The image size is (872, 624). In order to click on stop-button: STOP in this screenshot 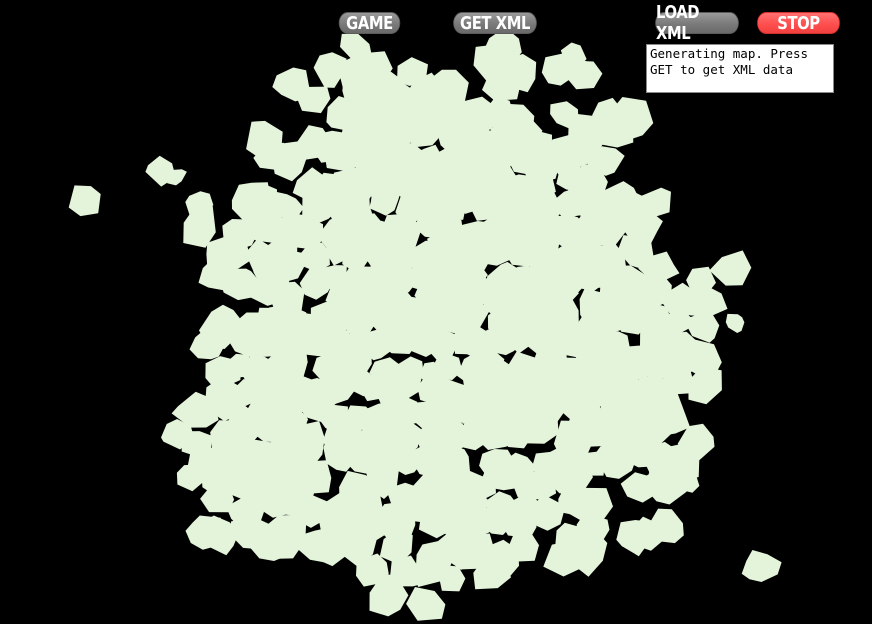, I will do `click(798, 23)`.